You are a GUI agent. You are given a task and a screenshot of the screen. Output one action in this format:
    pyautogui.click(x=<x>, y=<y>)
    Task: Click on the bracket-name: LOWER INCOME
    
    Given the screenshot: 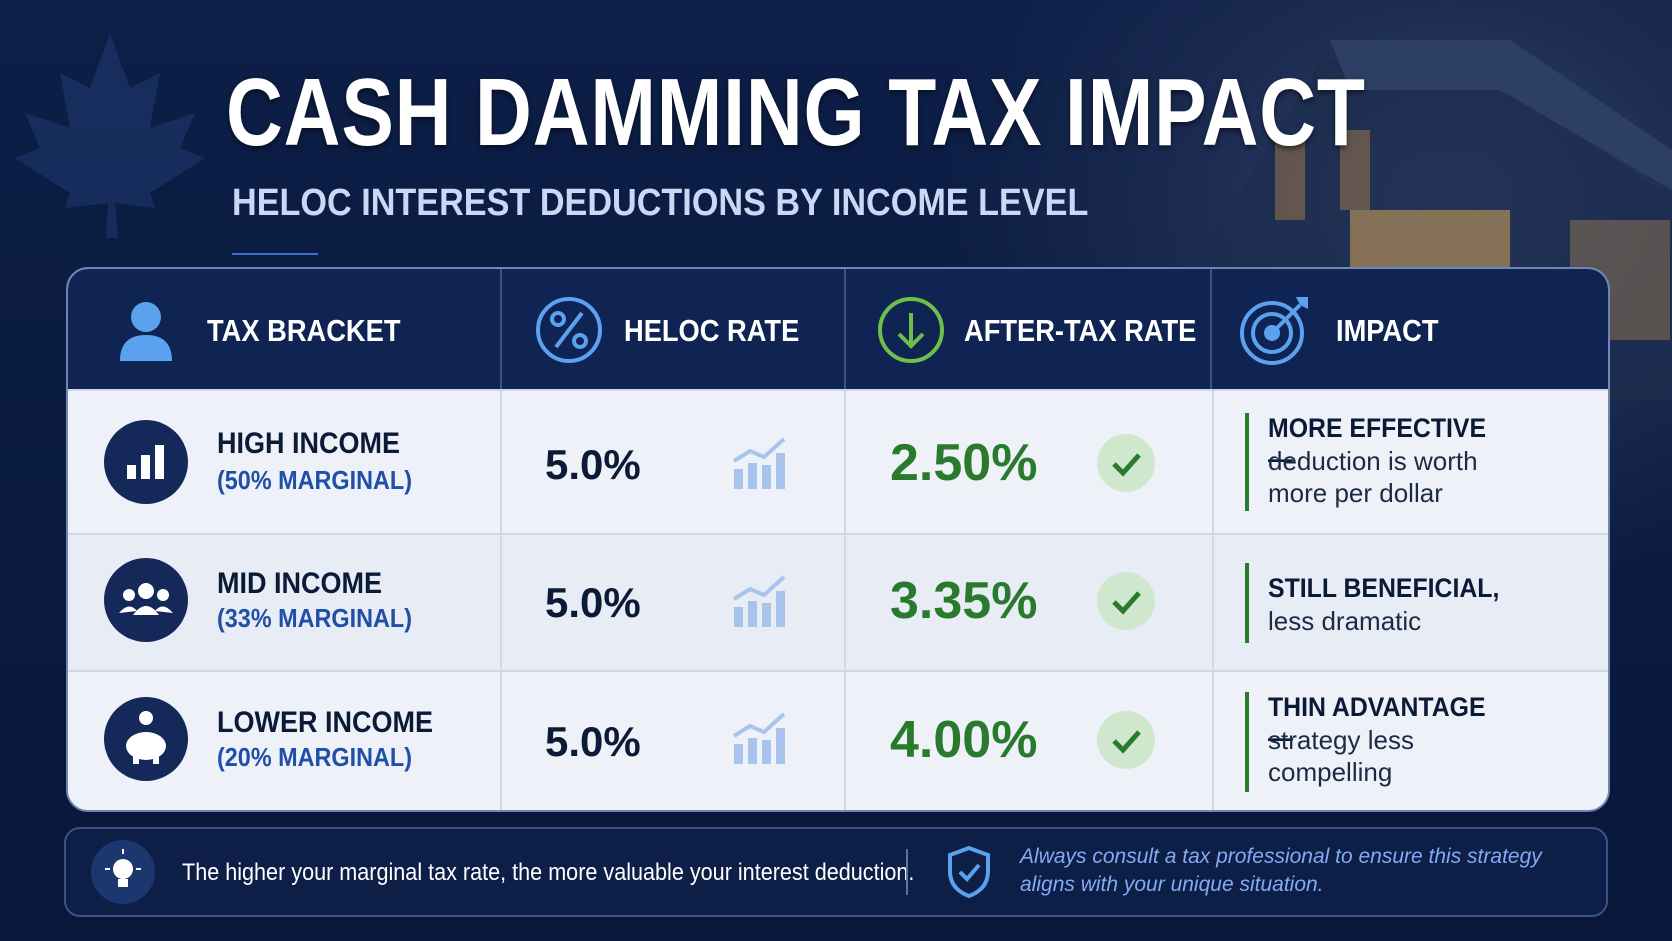 What is the action you would take?
    pyautogui.click(x=325, y=722)
    